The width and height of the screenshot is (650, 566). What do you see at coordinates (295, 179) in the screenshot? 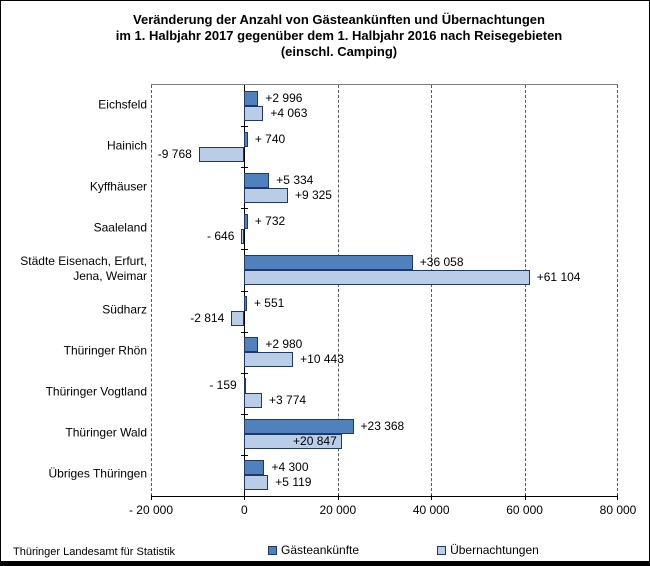
I see `value-label: +5 334` at bounding box center [295, 179].